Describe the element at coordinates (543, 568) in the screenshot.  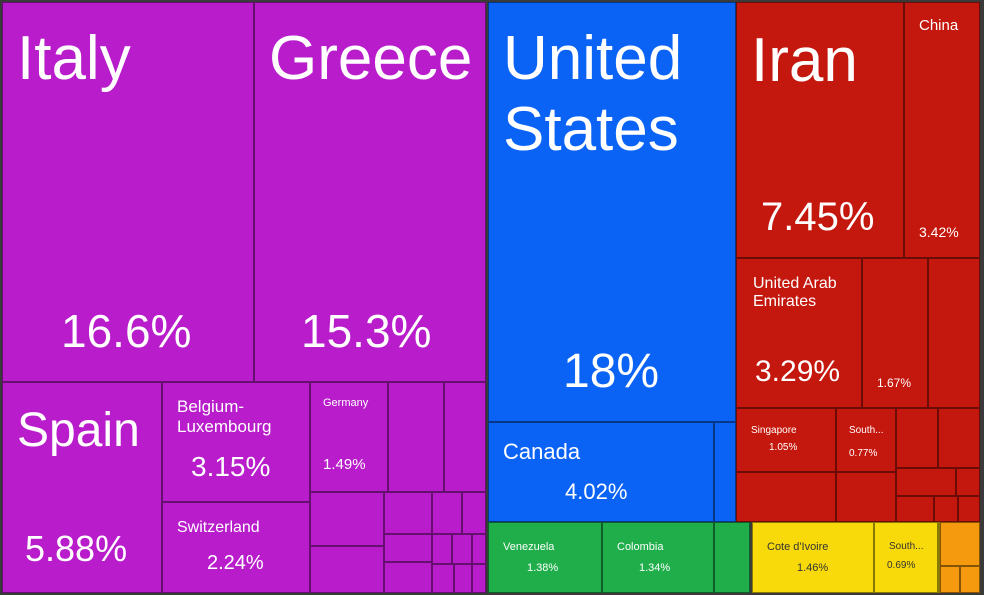
I see `treemap-cell-value: 1.38%` at that location.